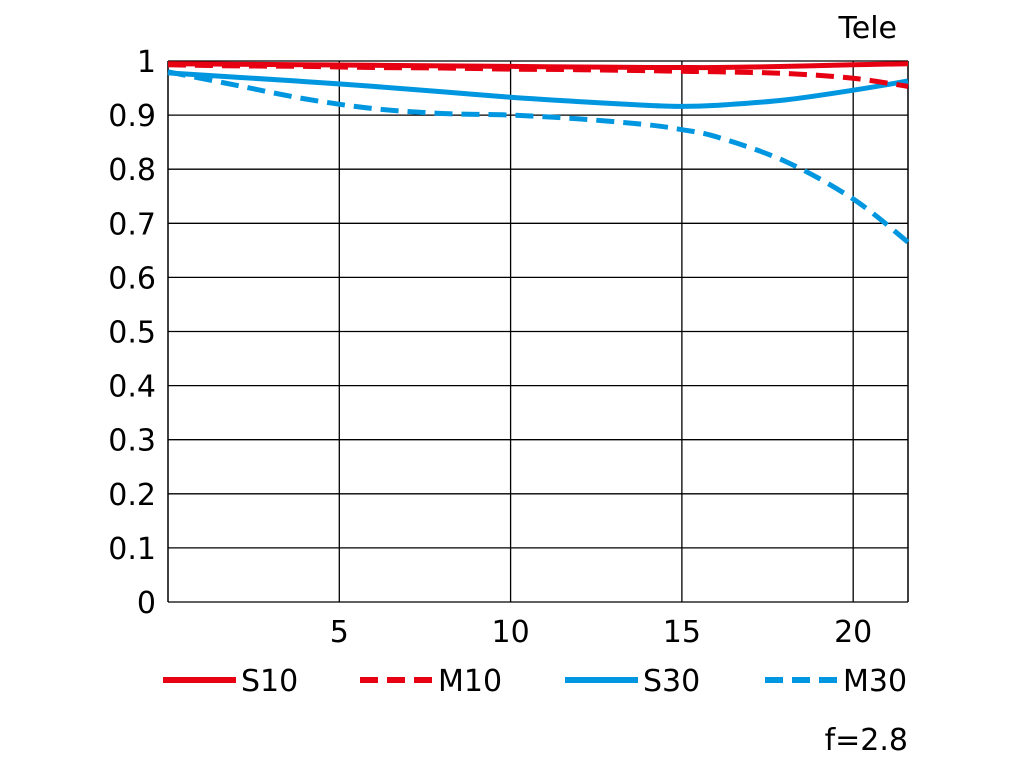 The width and height of the screenshot is (1024, 768). Describe the element at coordinates (538, 89) in the screenshot. I see `series-line-s30` at that location.